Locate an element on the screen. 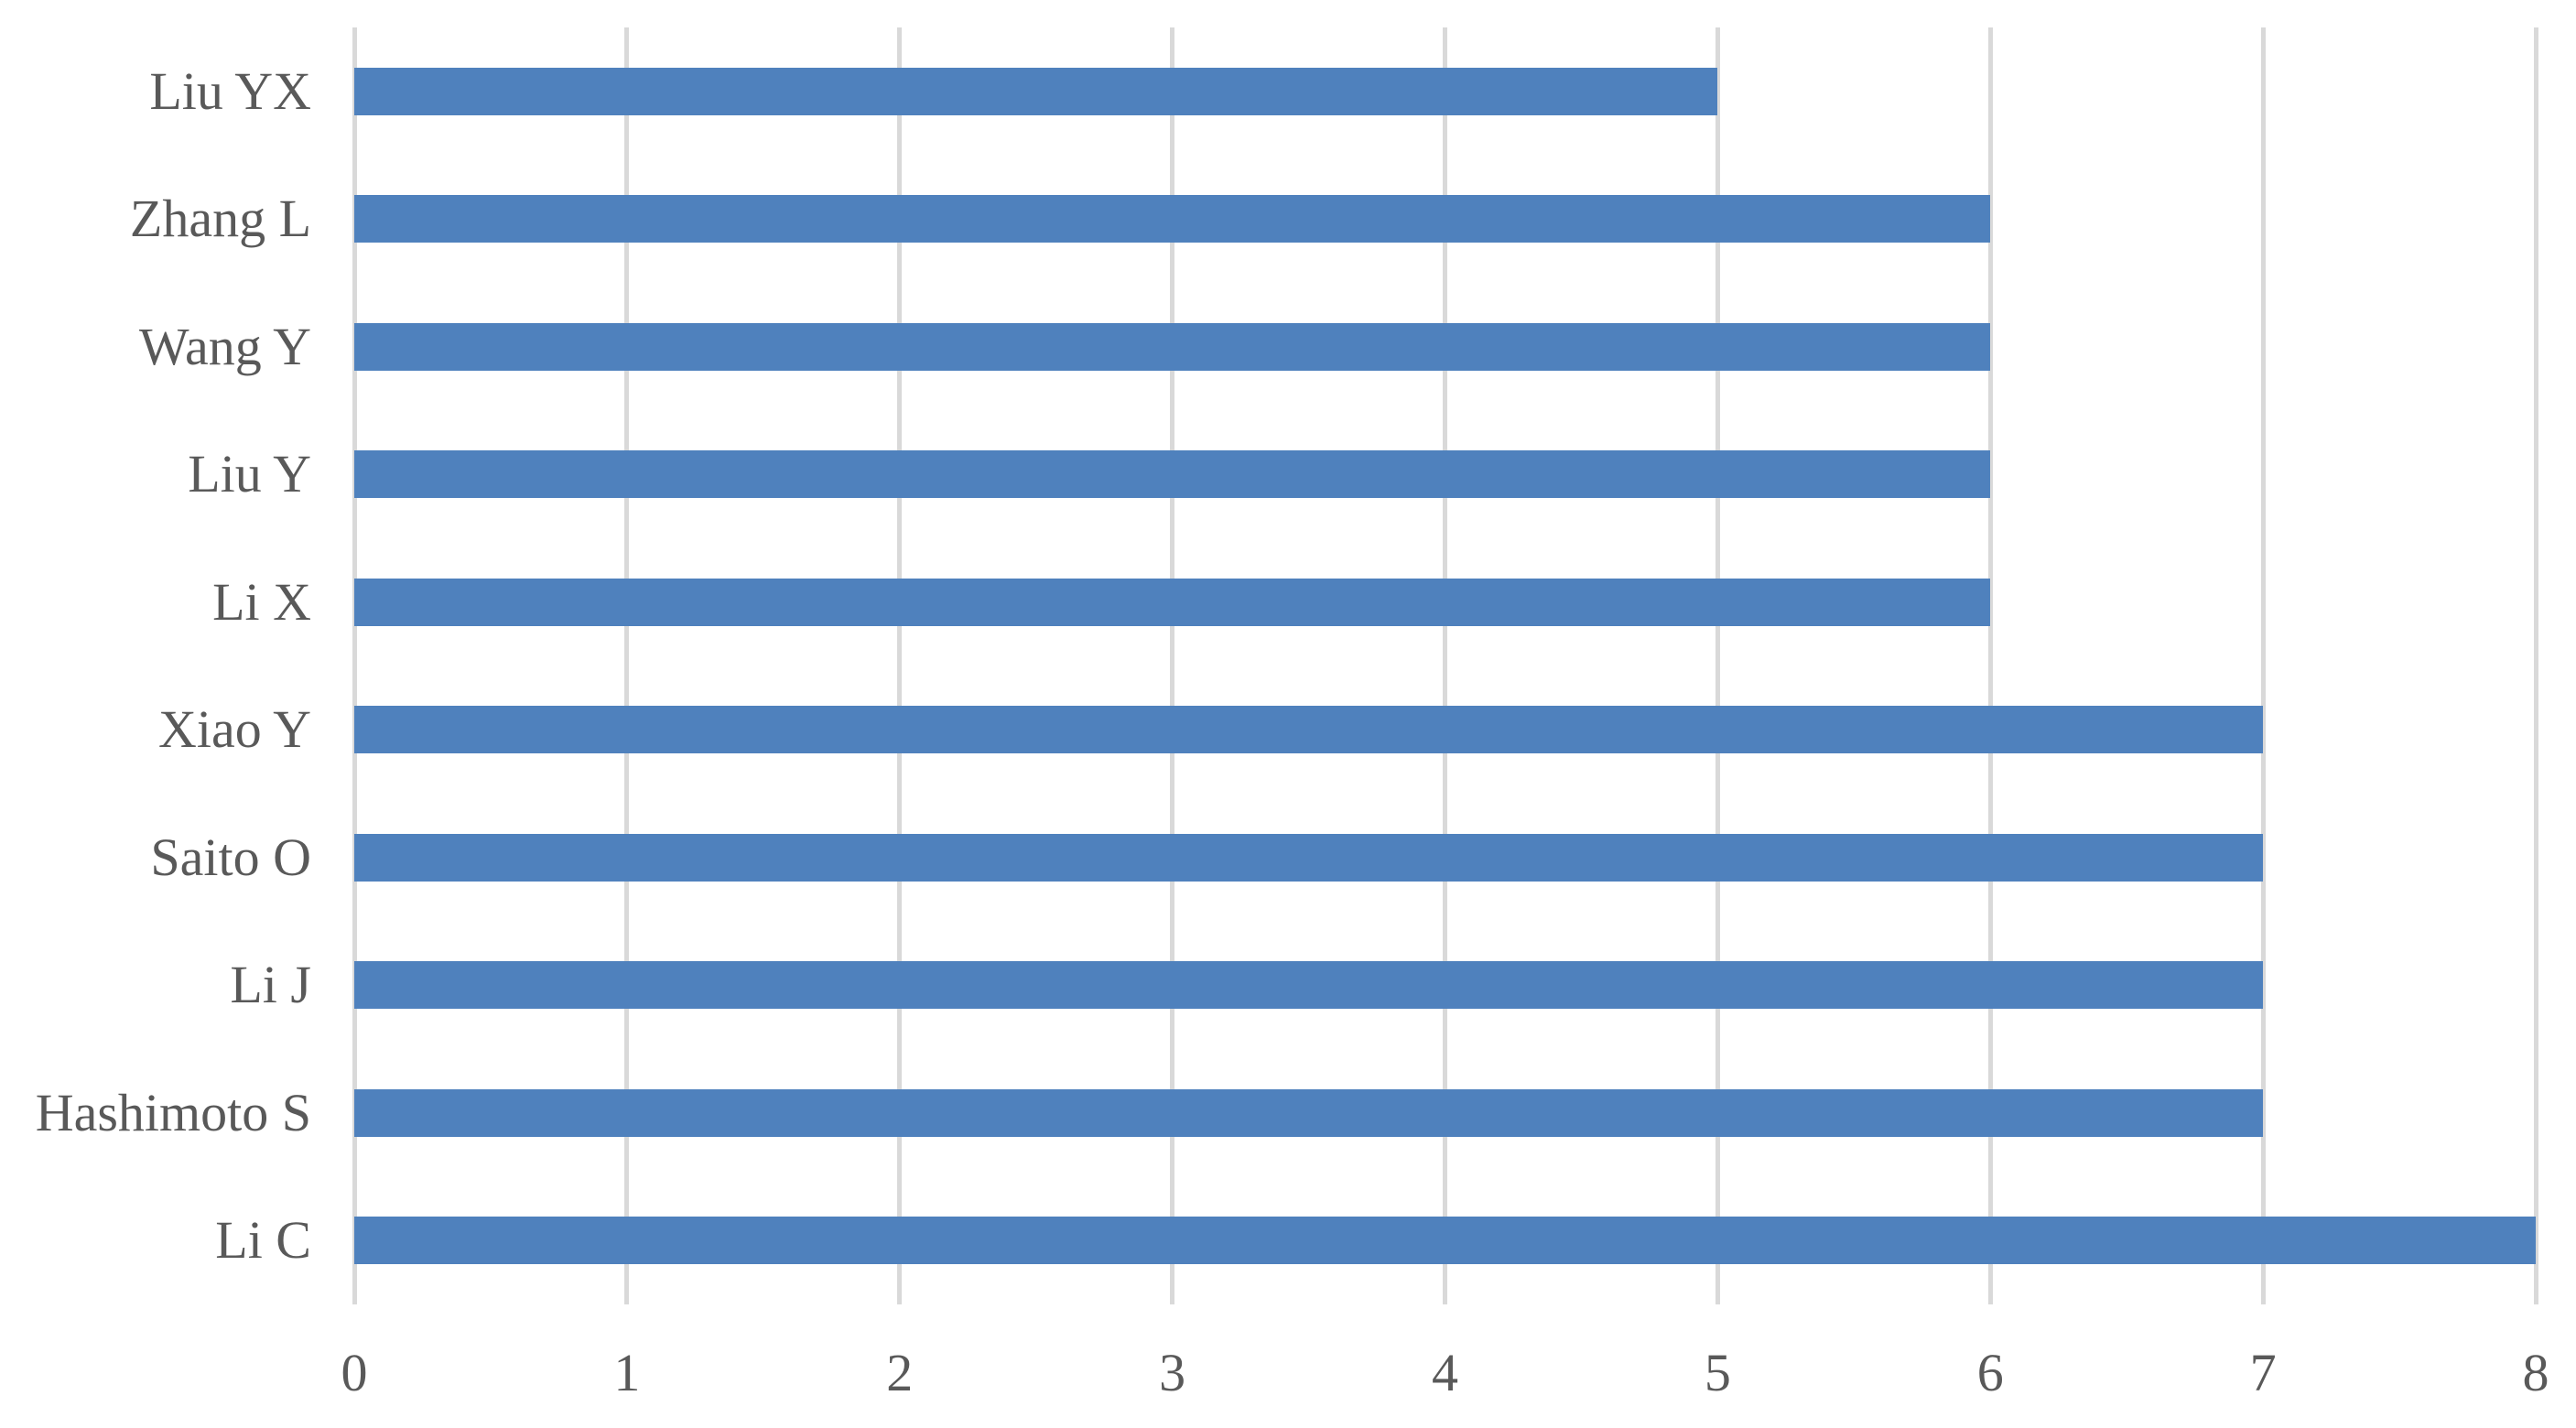 Image resolution: width=2576 pixels, height=1428 pixels. category-label: Li J is located at coordinates (271, 985).